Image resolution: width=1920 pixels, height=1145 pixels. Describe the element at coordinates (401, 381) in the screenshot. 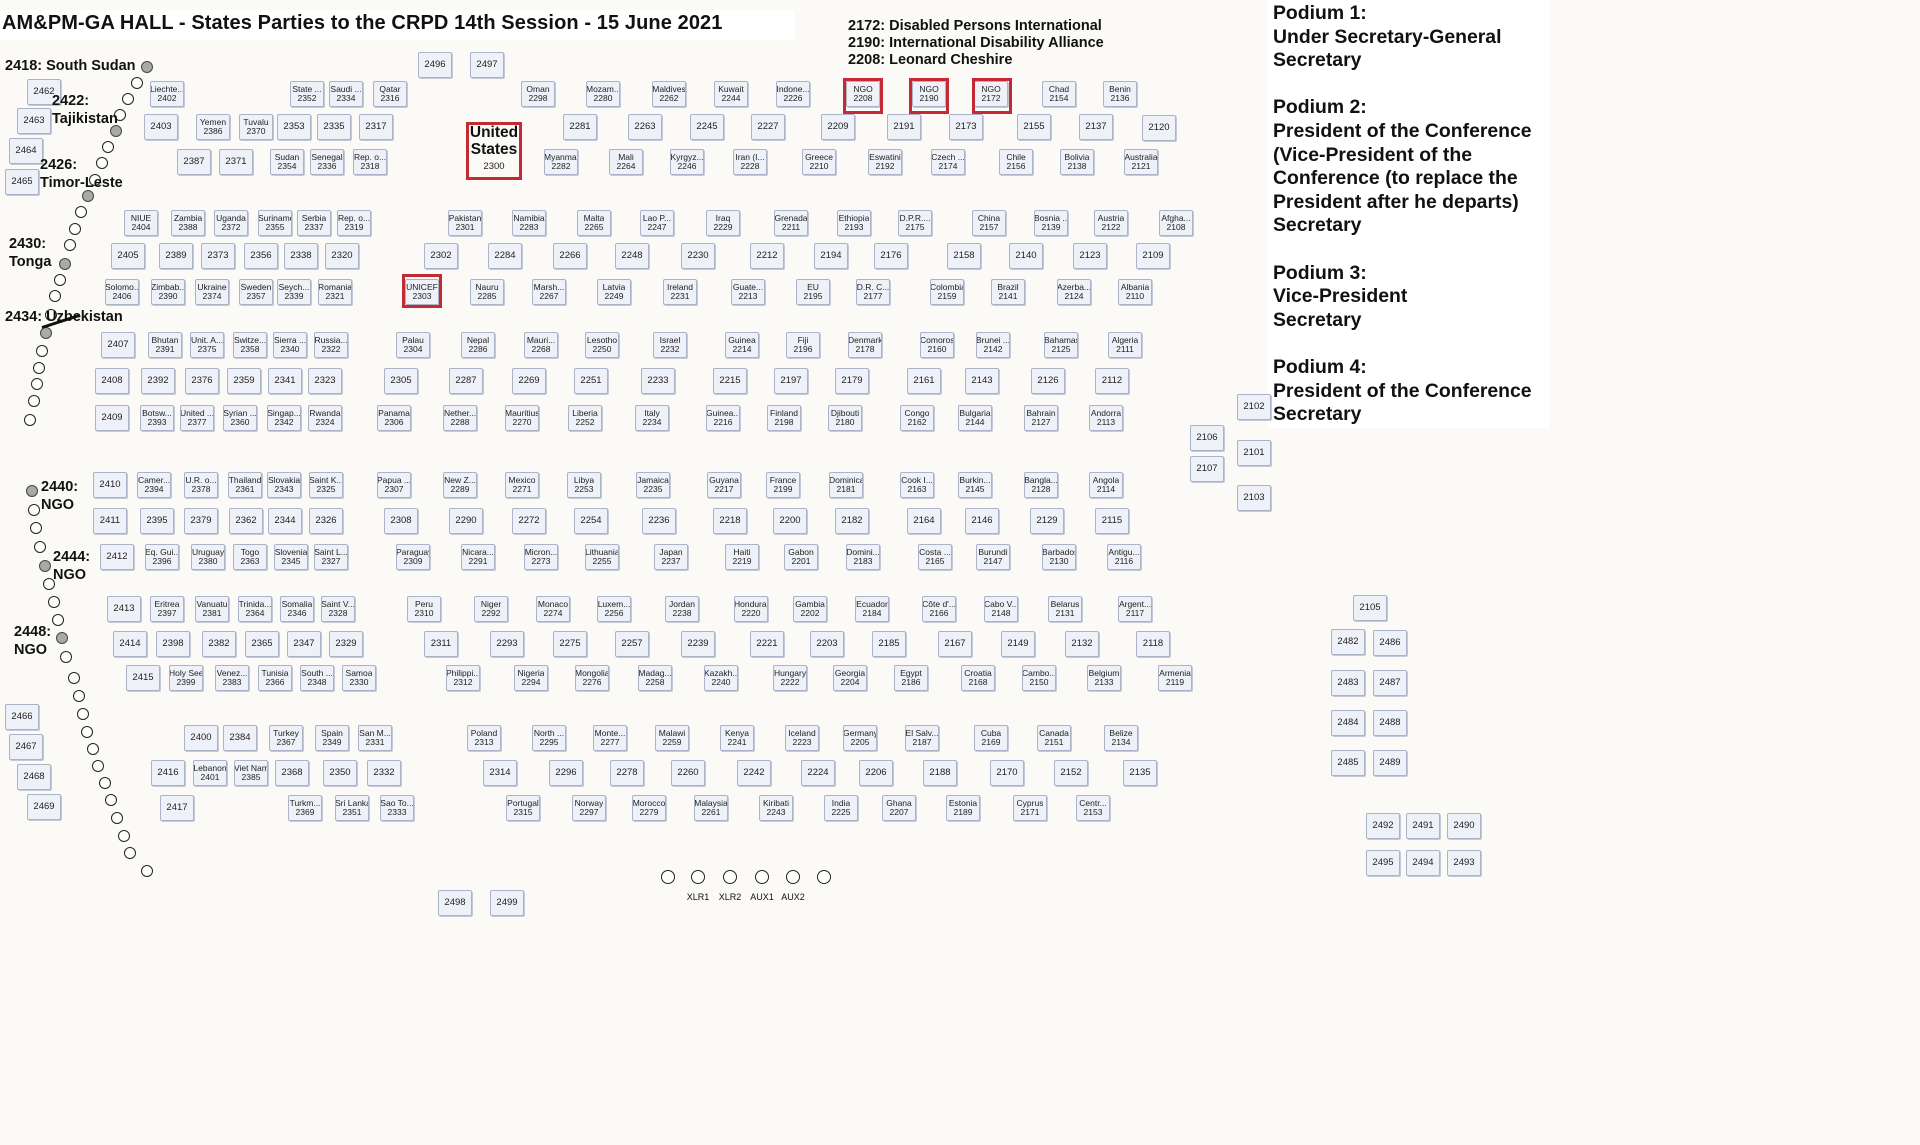

I see `seat-2305: 2305` at that location.